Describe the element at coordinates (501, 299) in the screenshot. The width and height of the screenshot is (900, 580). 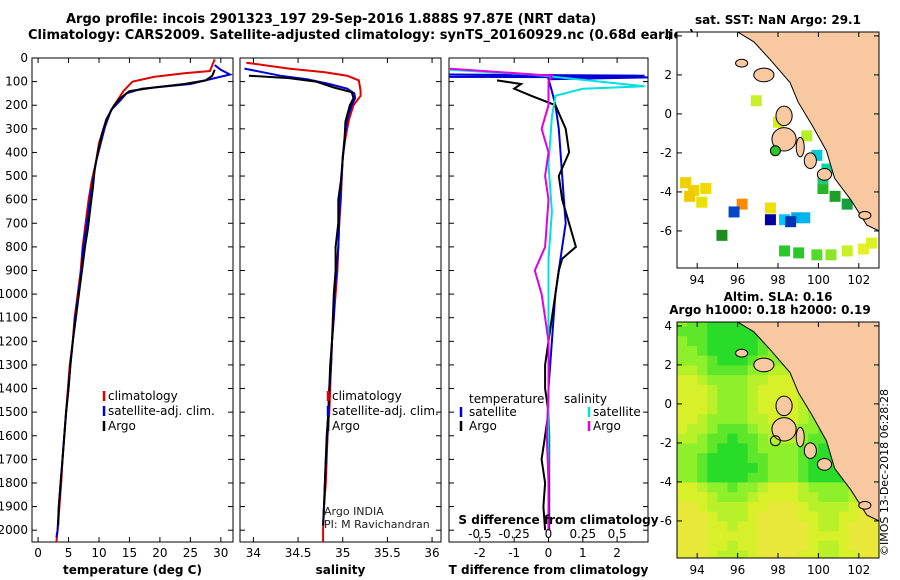
I see `diff-series-argo-salinity` at that location.